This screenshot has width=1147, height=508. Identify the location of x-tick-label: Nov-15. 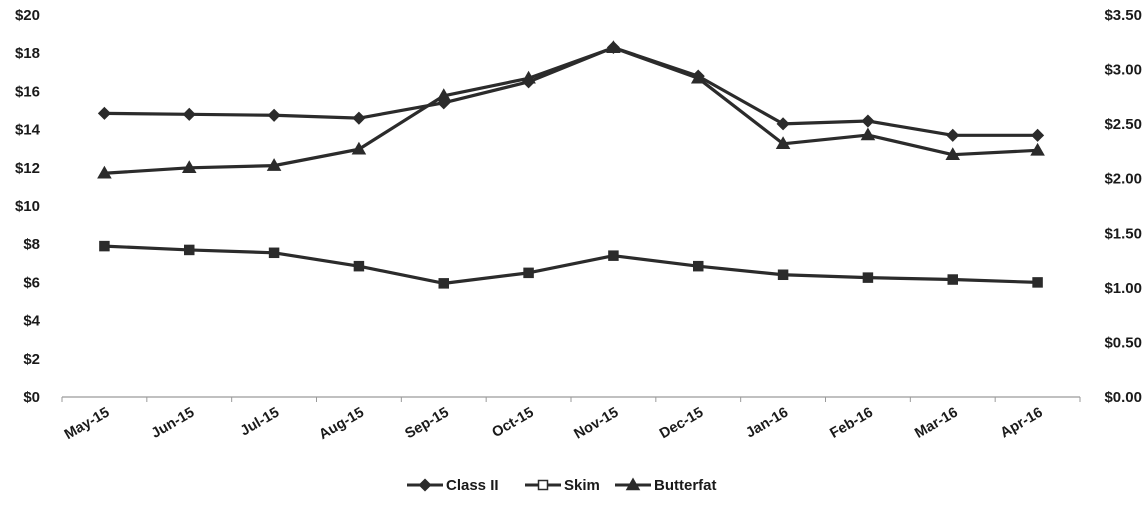
(597, 424).